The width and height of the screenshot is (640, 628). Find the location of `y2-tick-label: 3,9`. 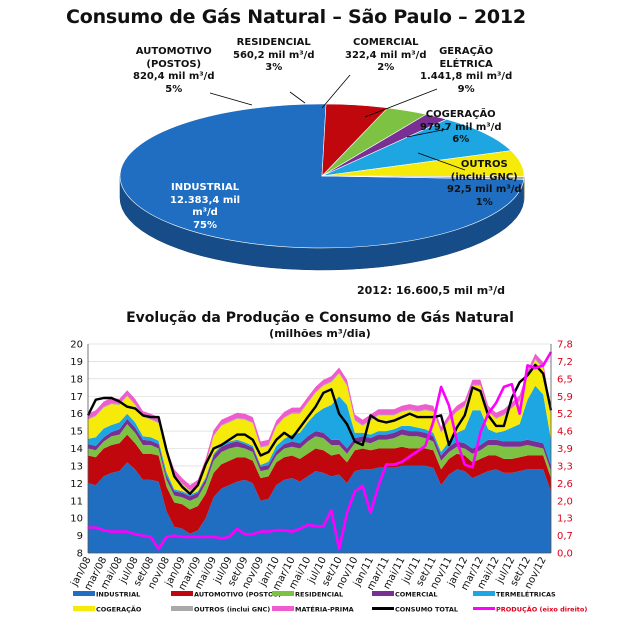

y2-tick-label: 3,9 is located at coordinates (565, 449).